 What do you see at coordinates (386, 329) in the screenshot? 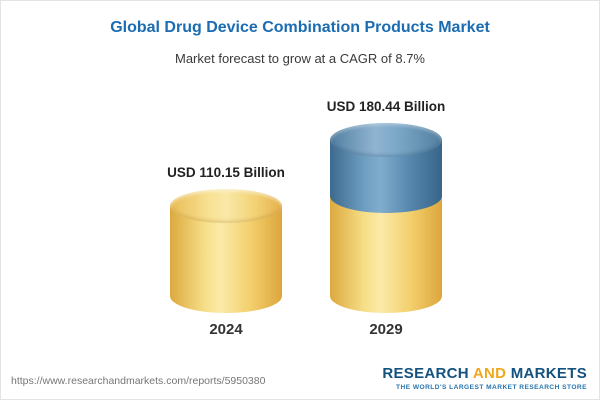
I see `x-axis-label-2029: 2029` at bounding box center [386, 329].